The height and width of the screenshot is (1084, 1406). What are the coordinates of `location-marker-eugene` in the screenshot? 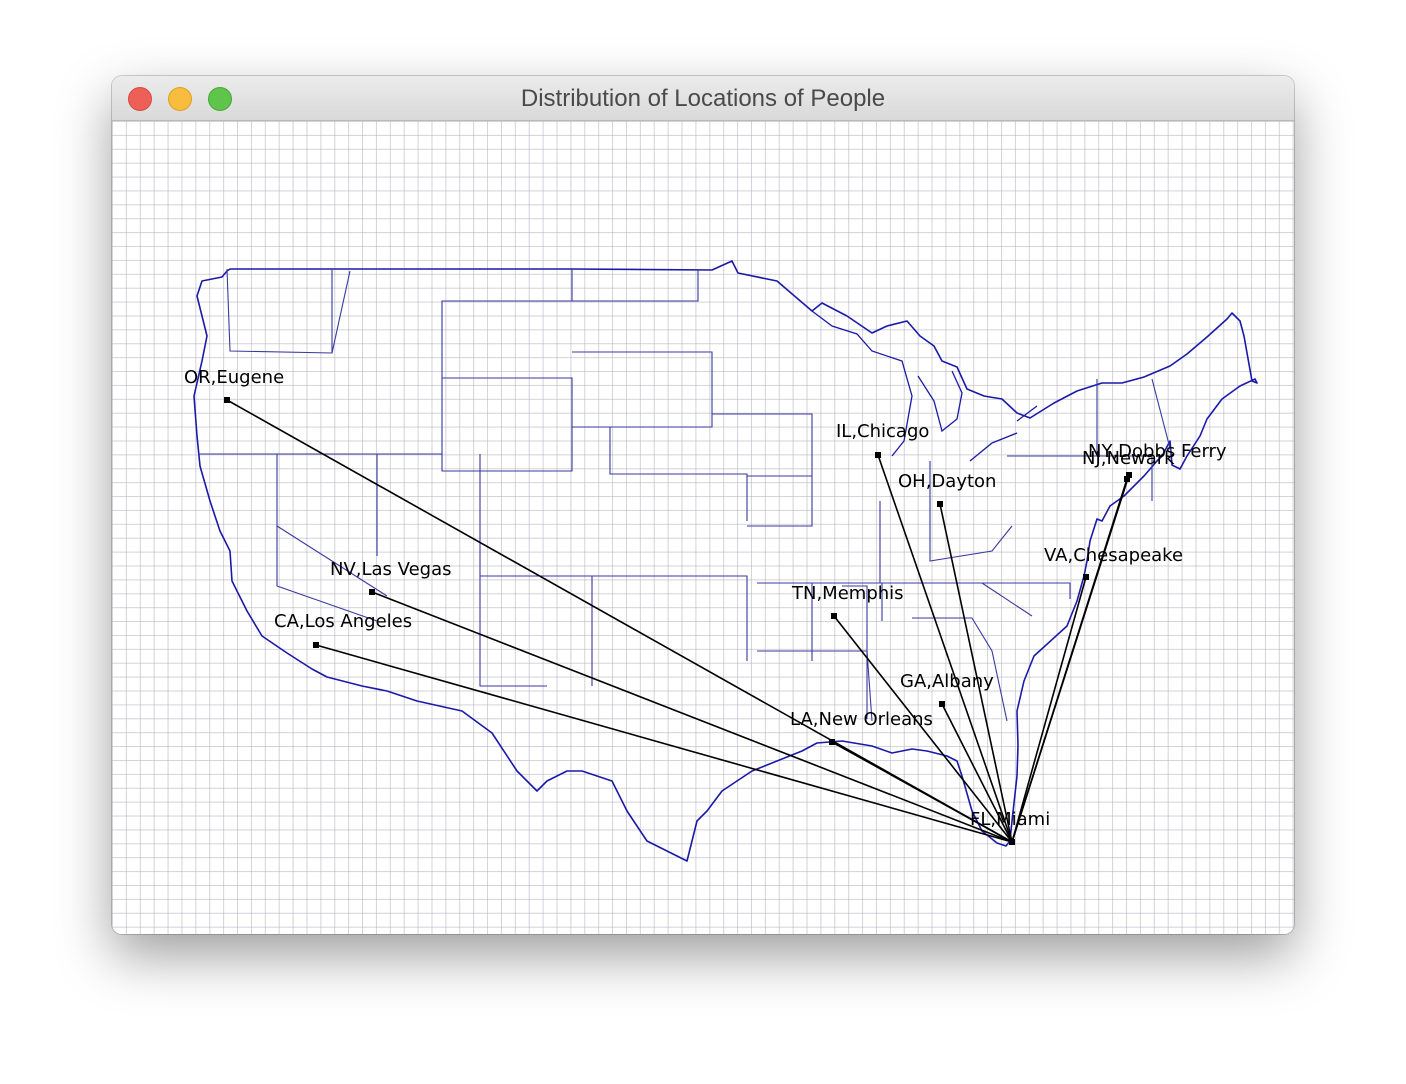 It's located at (227, 400).